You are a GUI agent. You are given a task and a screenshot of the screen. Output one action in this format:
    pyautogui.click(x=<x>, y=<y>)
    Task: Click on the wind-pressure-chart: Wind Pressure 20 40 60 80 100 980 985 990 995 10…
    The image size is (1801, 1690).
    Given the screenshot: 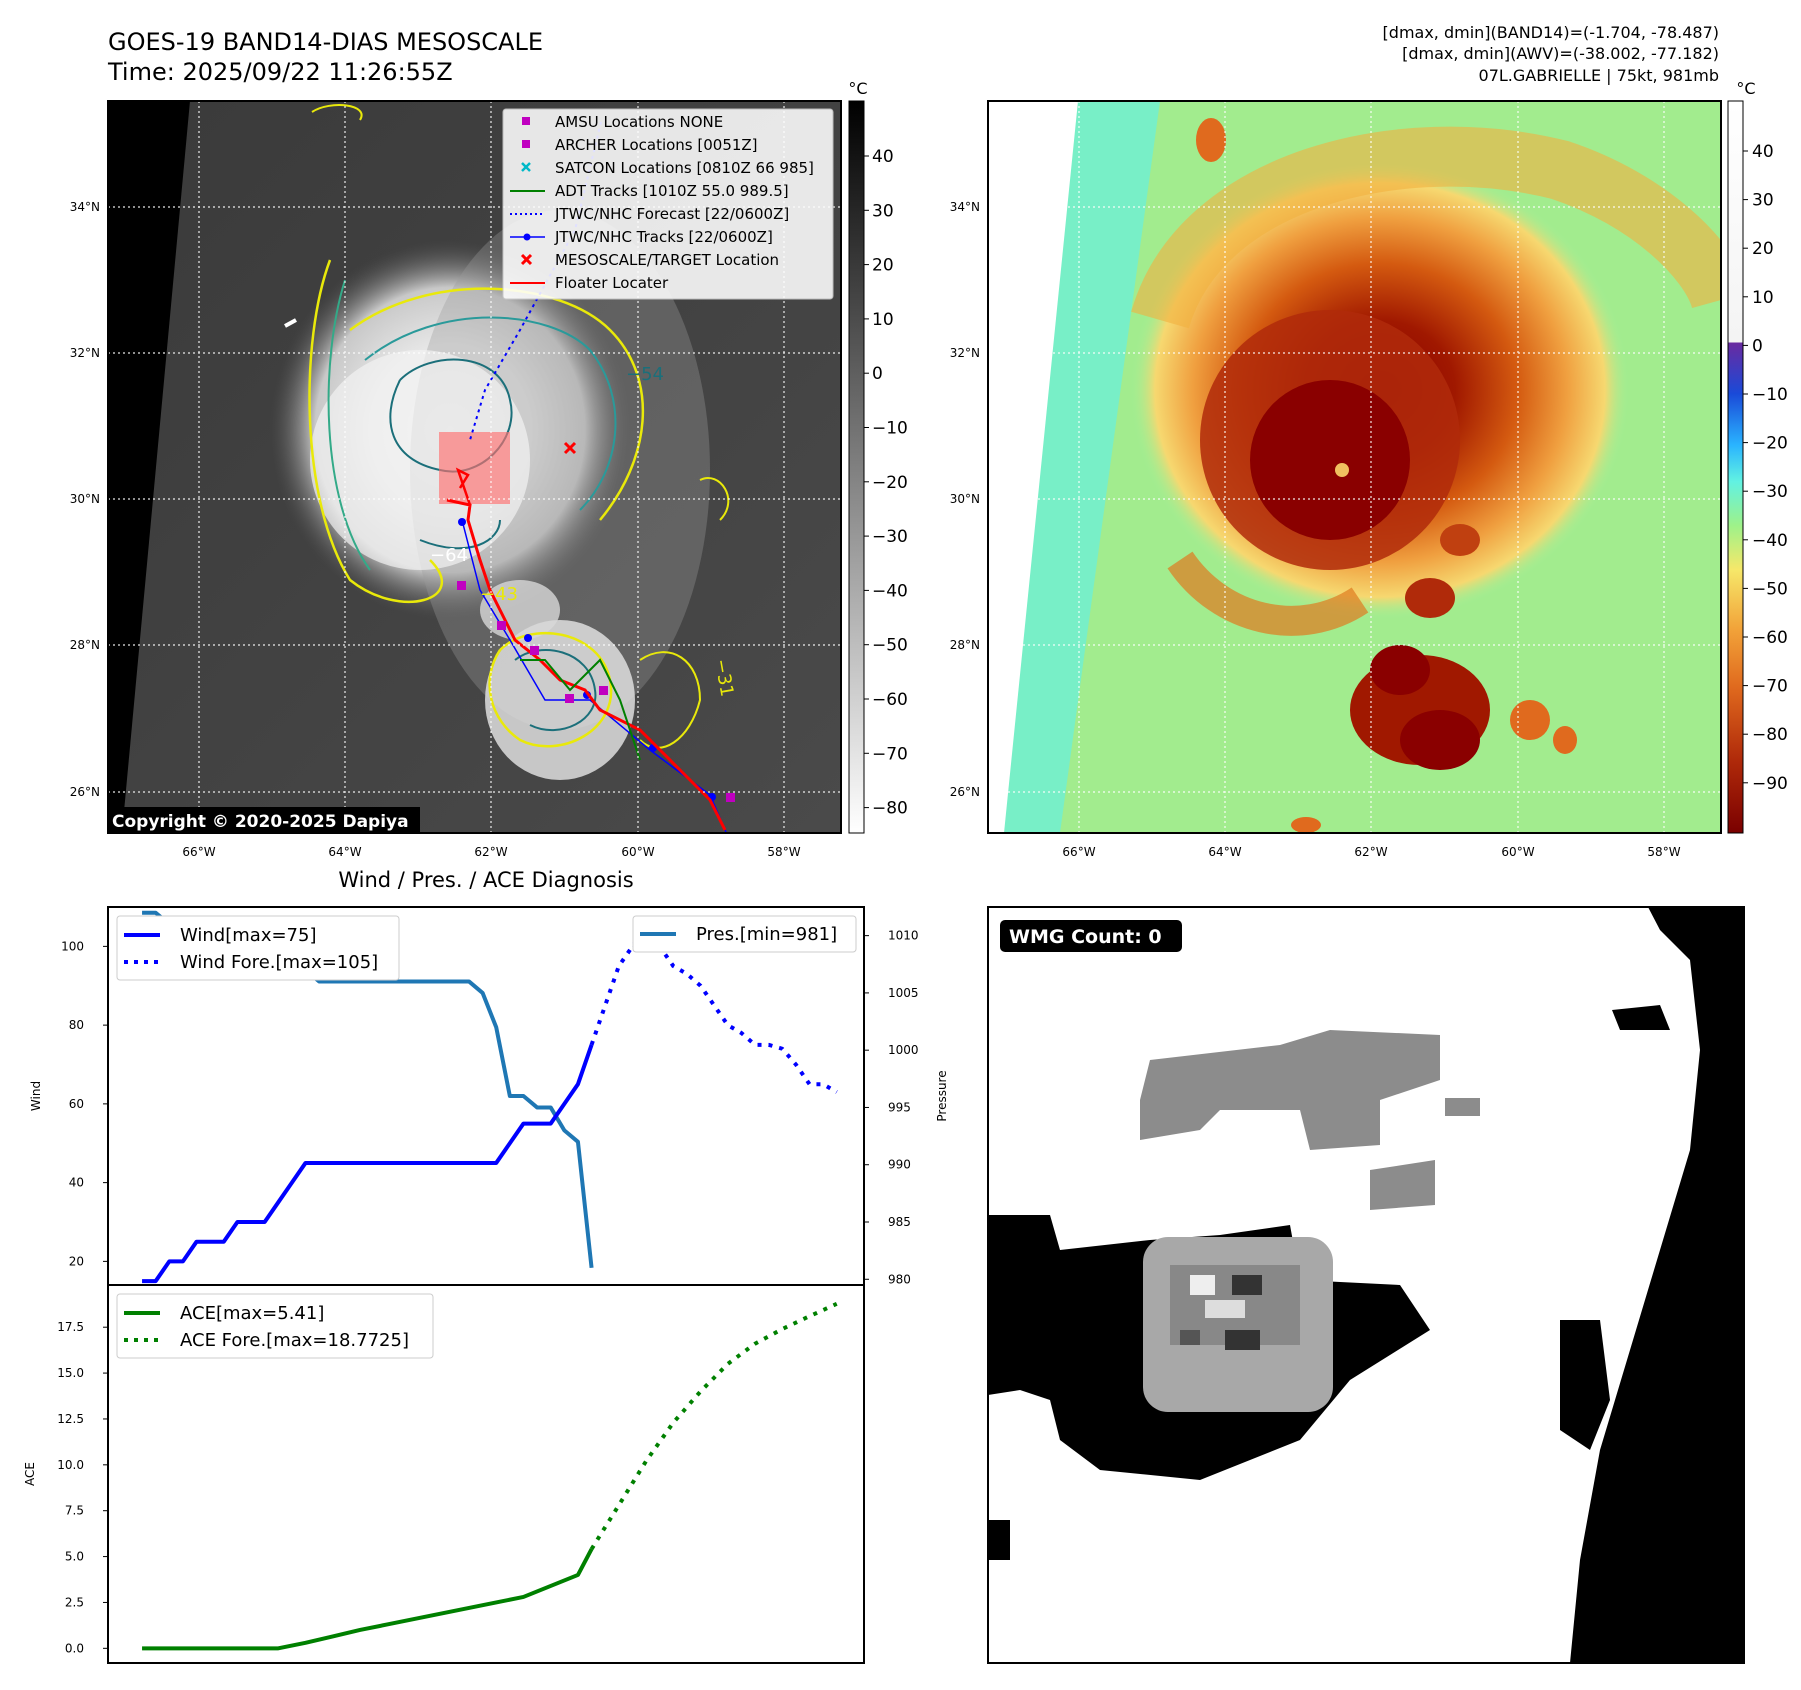 What is the action you would take?
    pyautogui.click(x=489, y=1096)
    